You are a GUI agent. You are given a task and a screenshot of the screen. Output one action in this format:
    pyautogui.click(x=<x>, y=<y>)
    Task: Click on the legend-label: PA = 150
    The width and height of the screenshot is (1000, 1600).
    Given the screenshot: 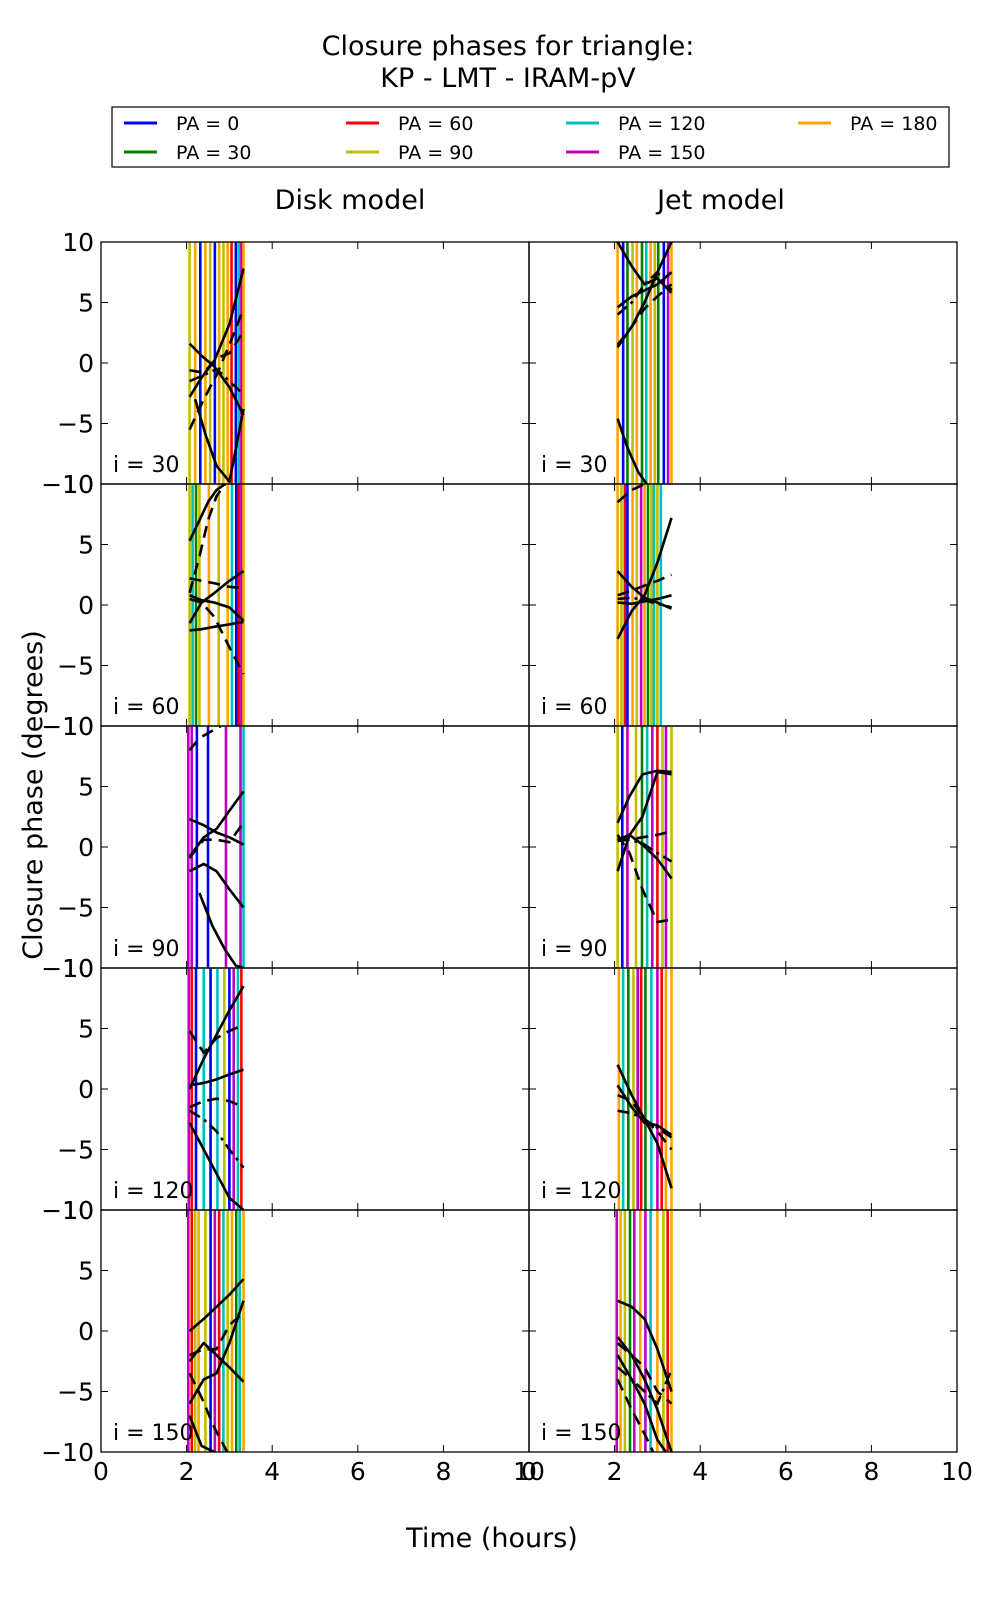 What is the action you would take?
    pyautogui.click(x=662, y=153)
    